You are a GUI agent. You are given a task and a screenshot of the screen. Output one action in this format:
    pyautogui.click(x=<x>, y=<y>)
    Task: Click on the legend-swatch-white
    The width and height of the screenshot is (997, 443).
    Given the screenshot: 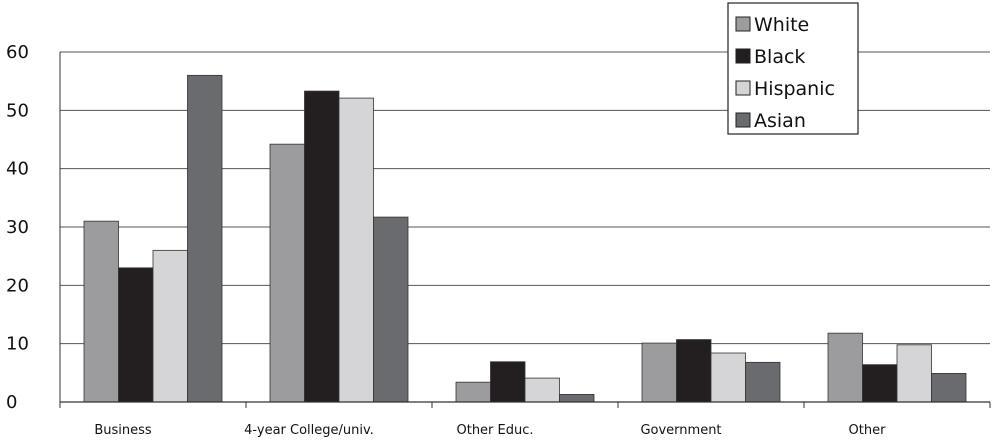 What is the action you would take?
    pyautogui.click(x=743, y=24)
    